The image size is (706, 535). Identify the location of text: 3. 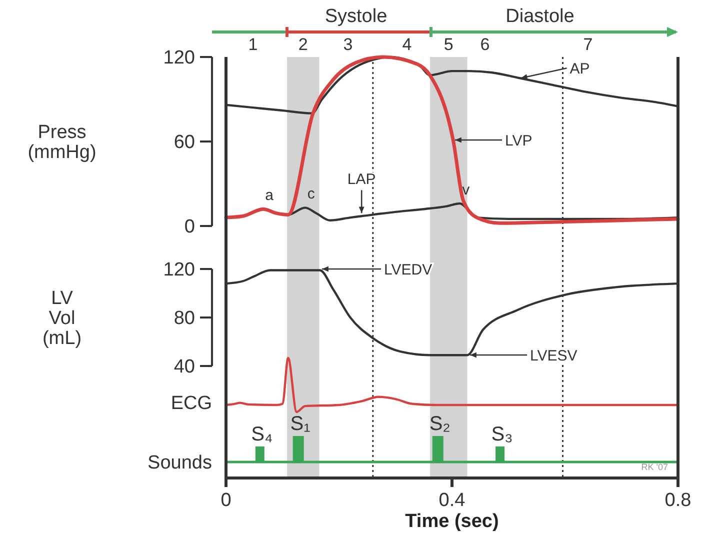
(348, 44).